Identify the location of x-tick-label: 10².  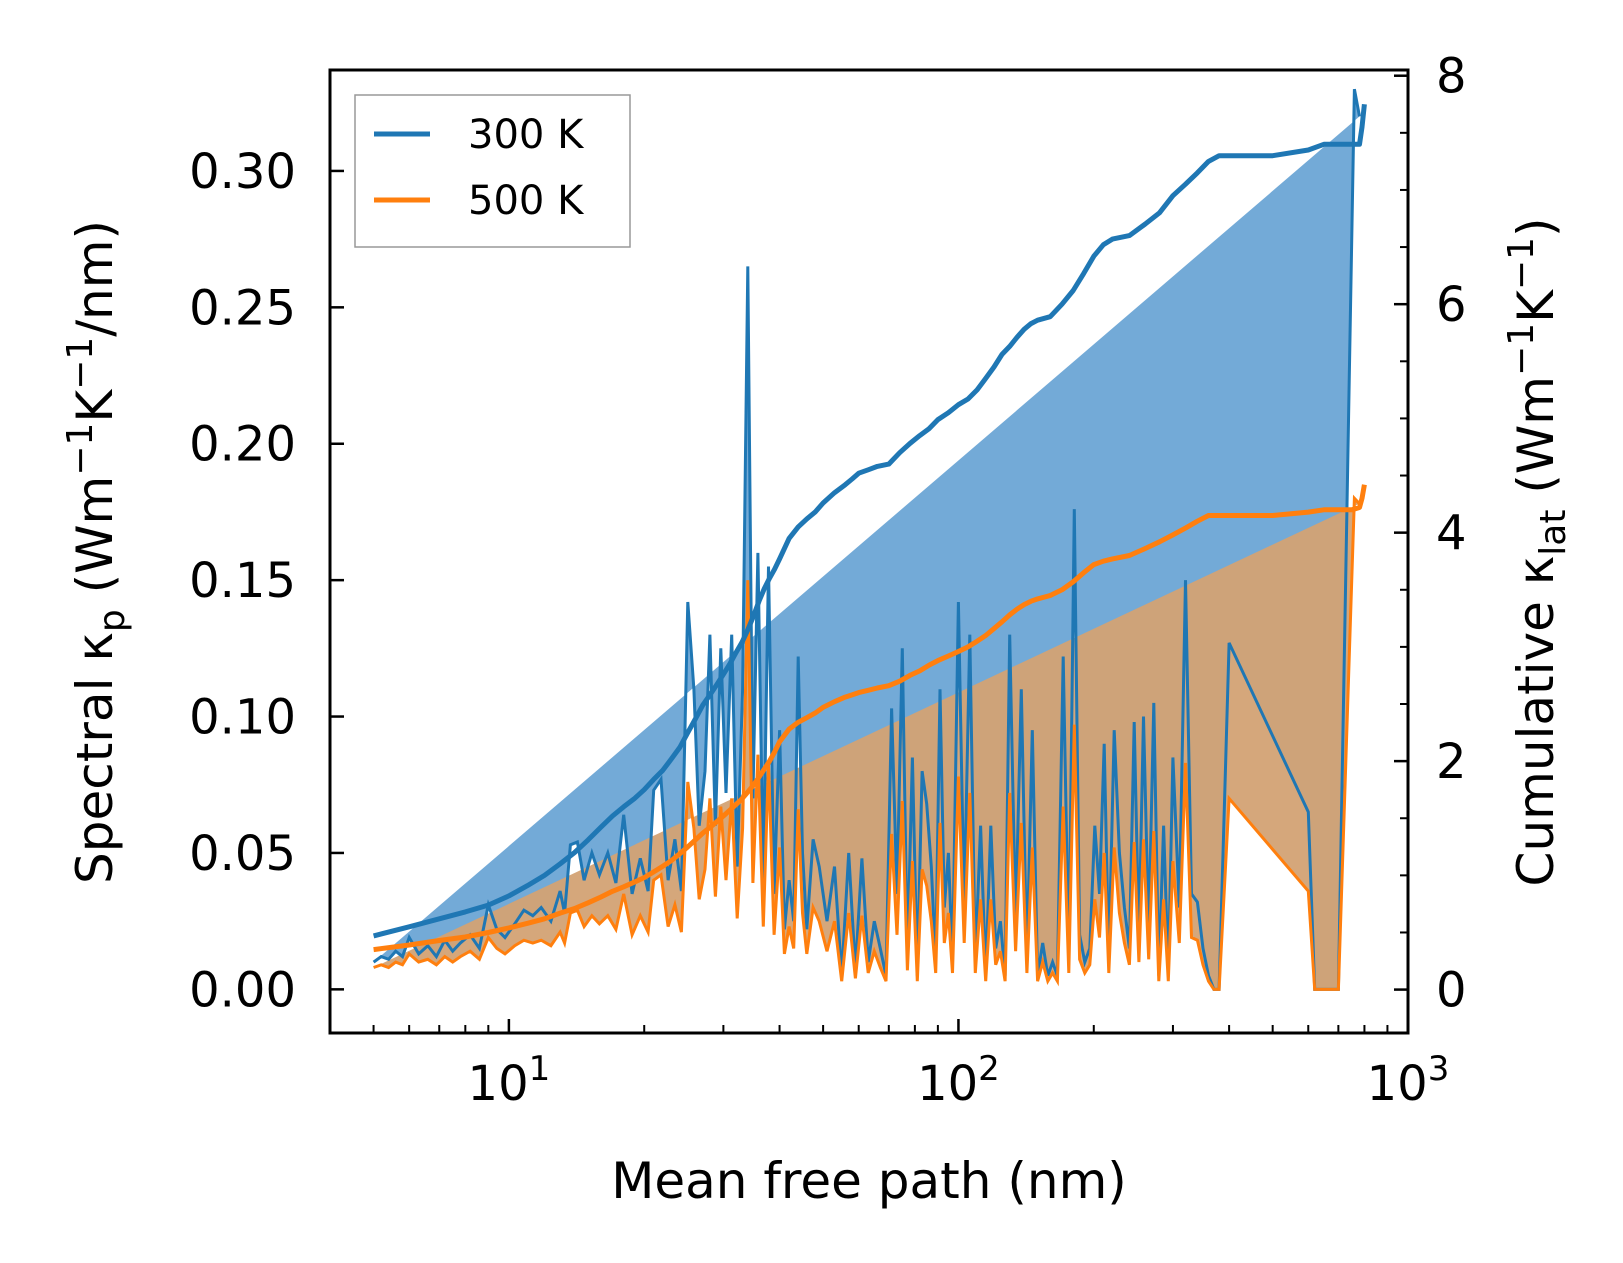
(958, 1080).